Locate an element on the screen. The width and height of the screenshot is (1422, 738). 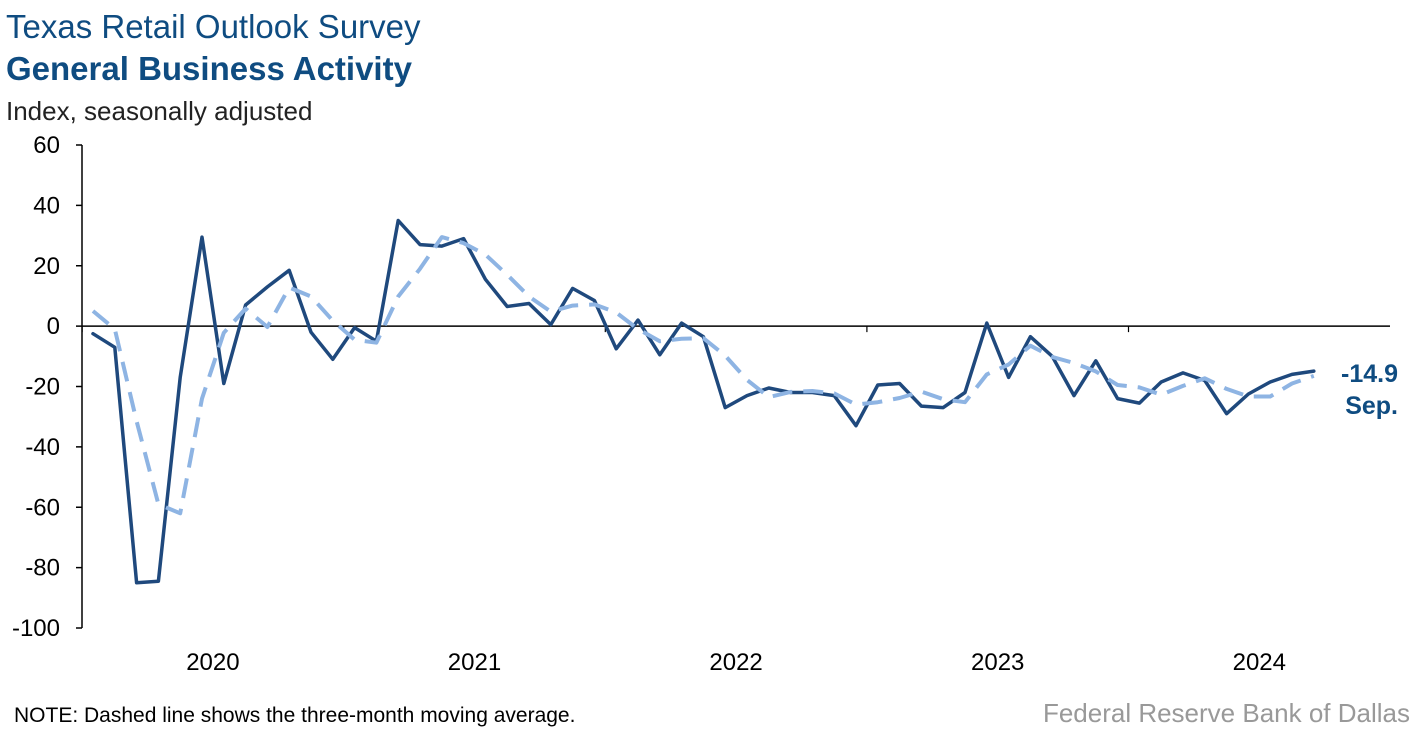
y-tick-label: -80 is located at coordinates (42, 568).